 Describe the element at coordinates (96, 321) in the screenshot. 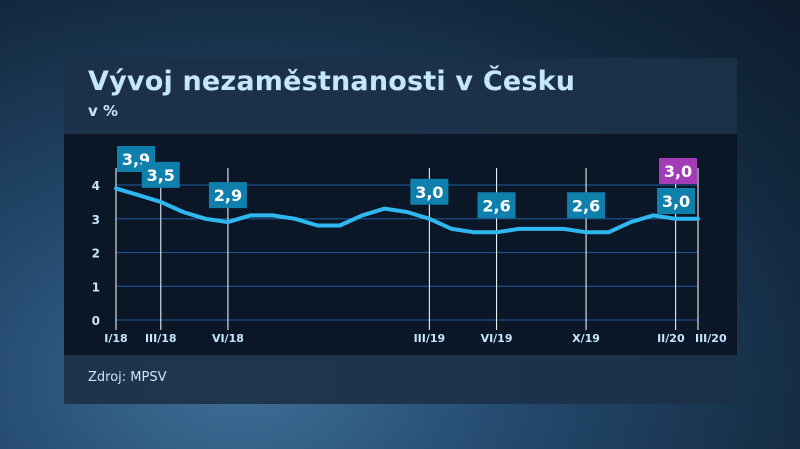

I see `y-tick-label-0: 0` at that location.